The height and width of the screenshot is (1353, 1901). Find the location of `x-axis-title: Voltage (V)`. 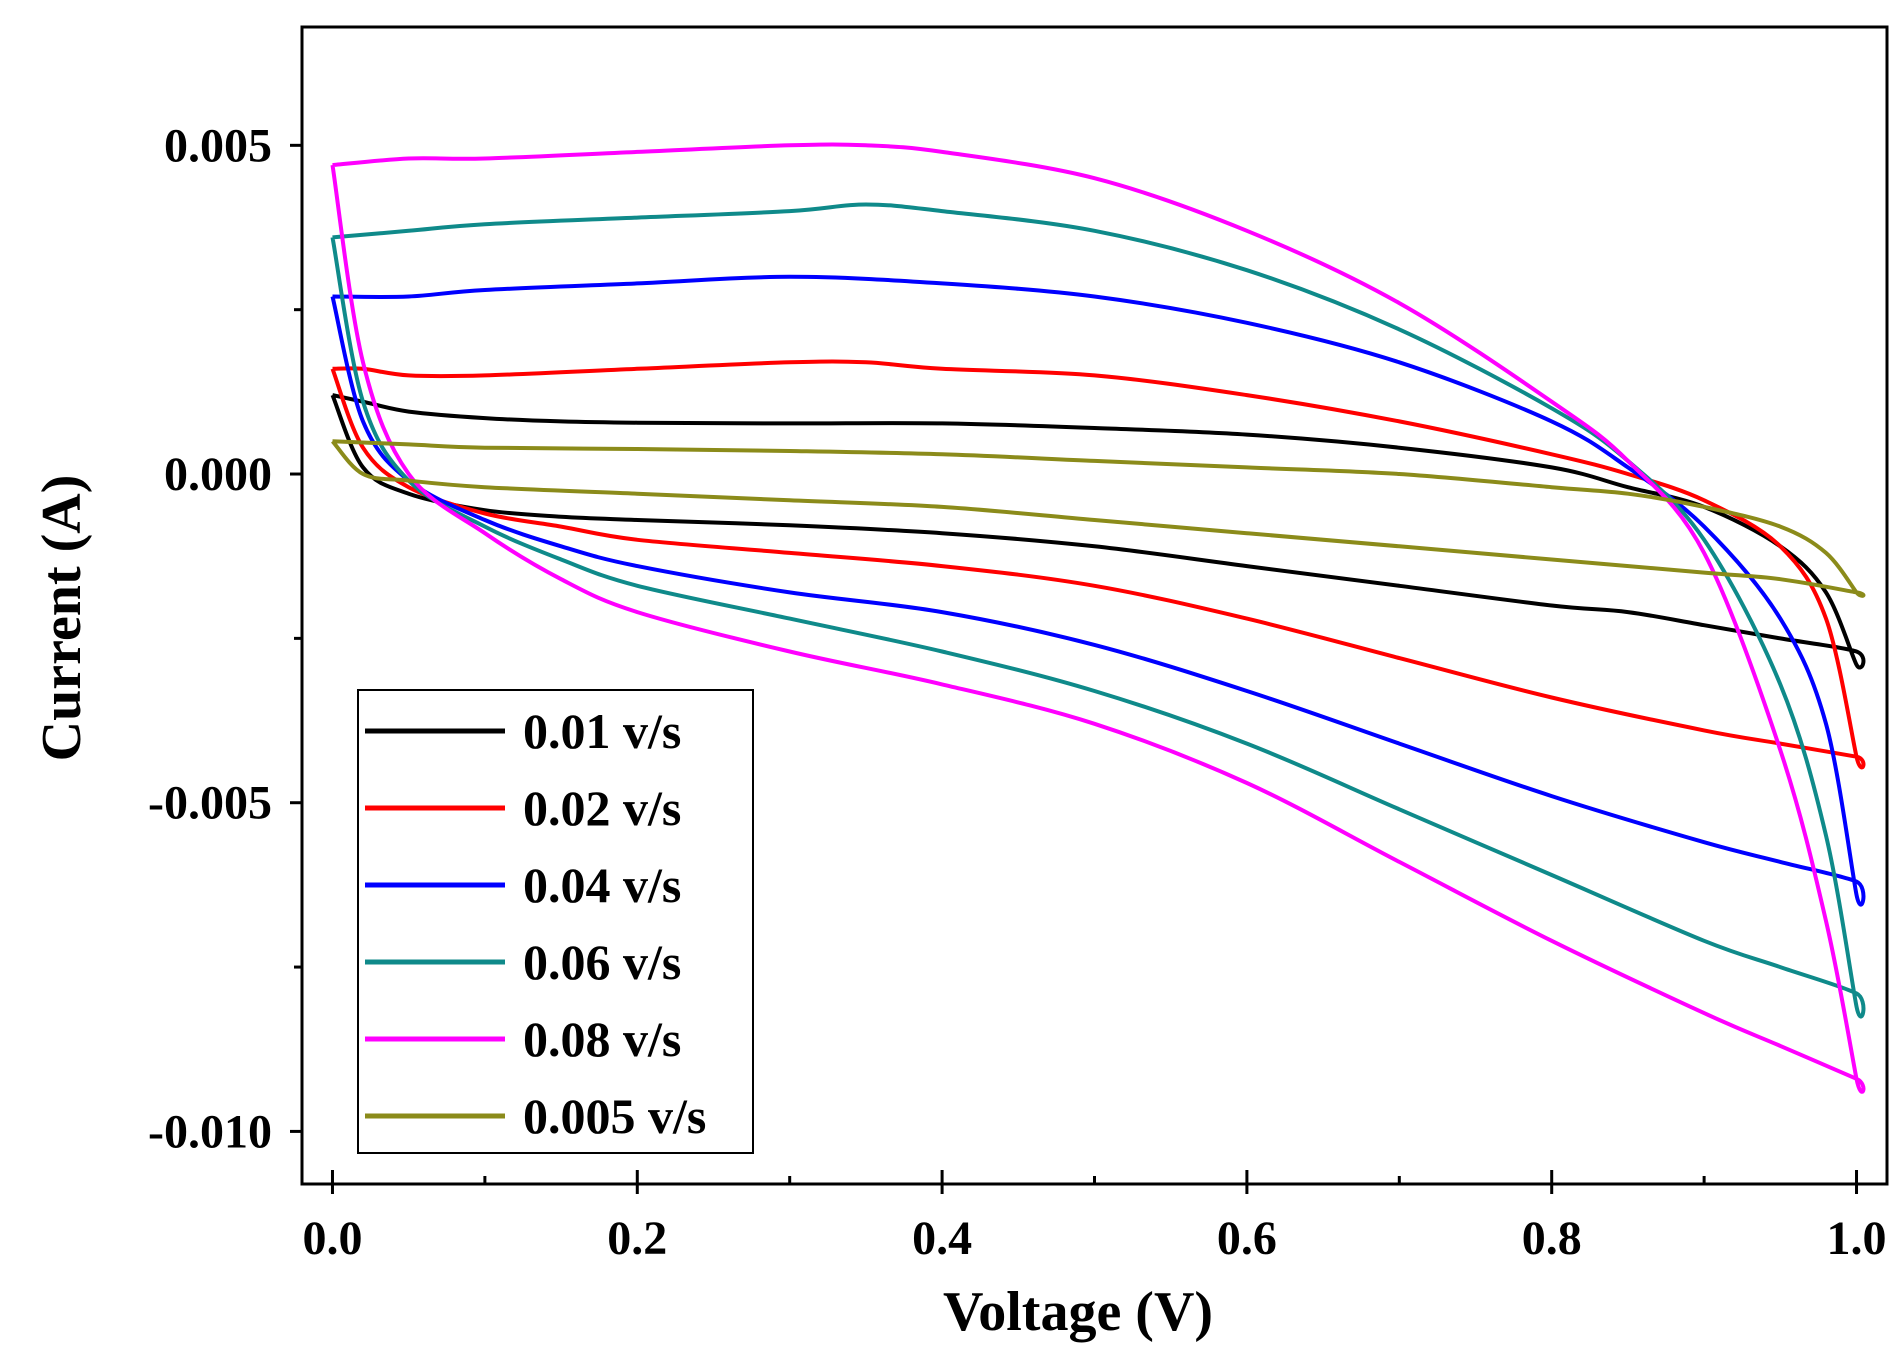

x-axis-title: Voltage (V) is located at coordinates (1078, 1312).